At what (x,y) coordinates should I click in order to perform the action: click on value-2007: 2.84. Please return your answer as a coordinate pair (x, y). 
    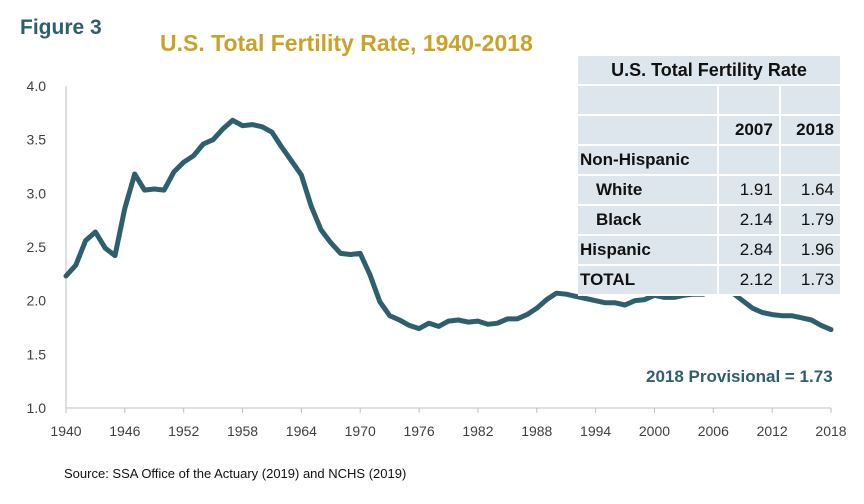
    Looking at the image, I should click on (748, 250).